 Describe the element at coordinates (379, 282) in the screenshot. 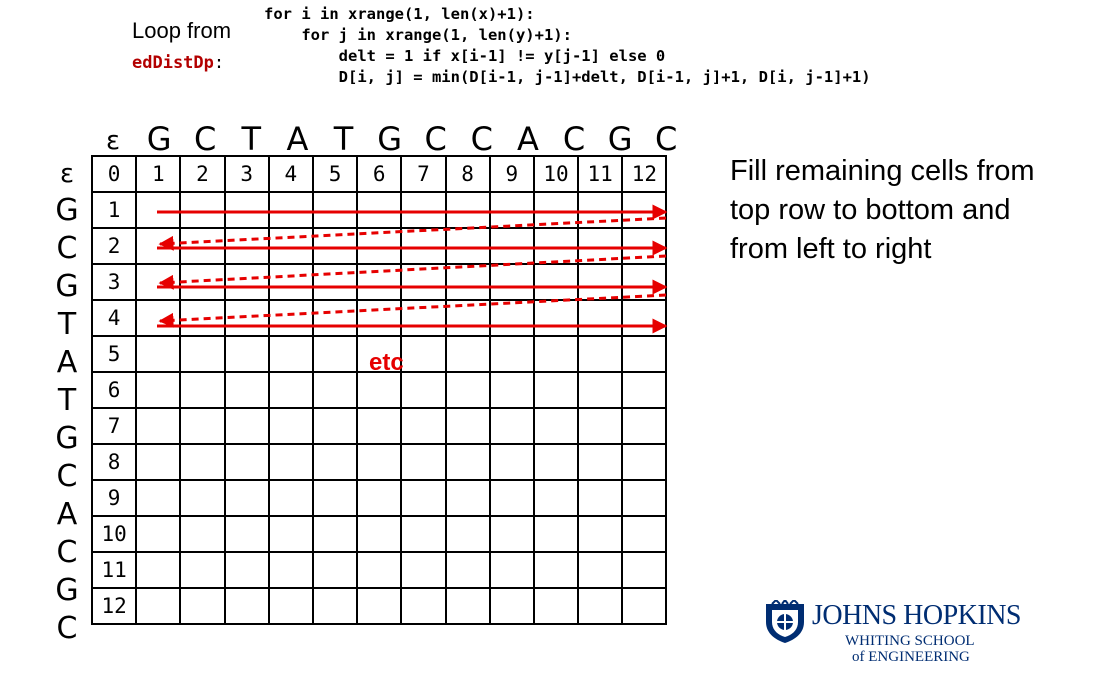

I see `dp-row: 3` at that location.